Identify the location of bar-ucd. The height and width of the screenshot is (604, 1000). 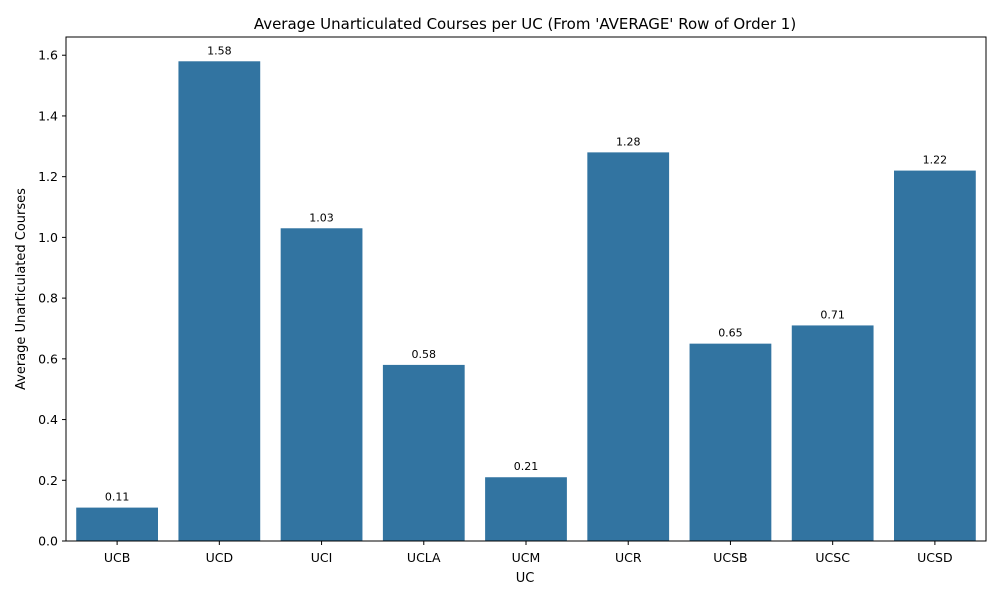
(219, 301).